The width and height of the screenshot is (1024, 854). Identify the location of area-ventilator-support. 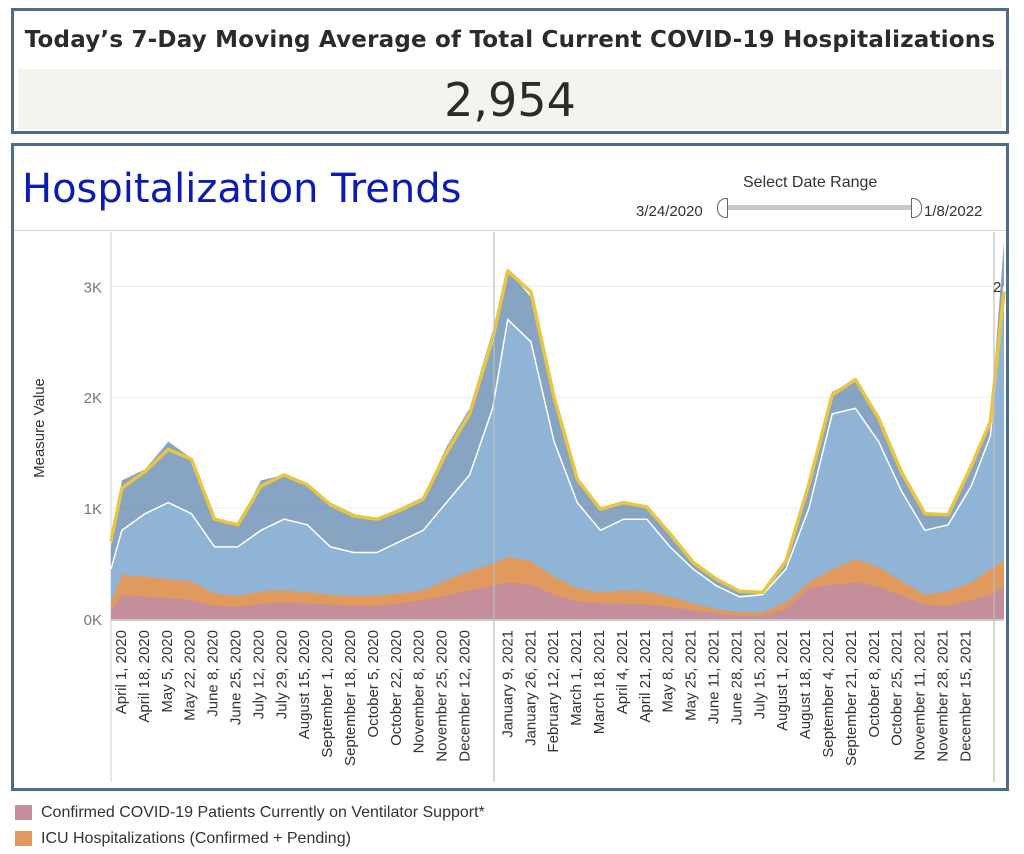
(557, 600).